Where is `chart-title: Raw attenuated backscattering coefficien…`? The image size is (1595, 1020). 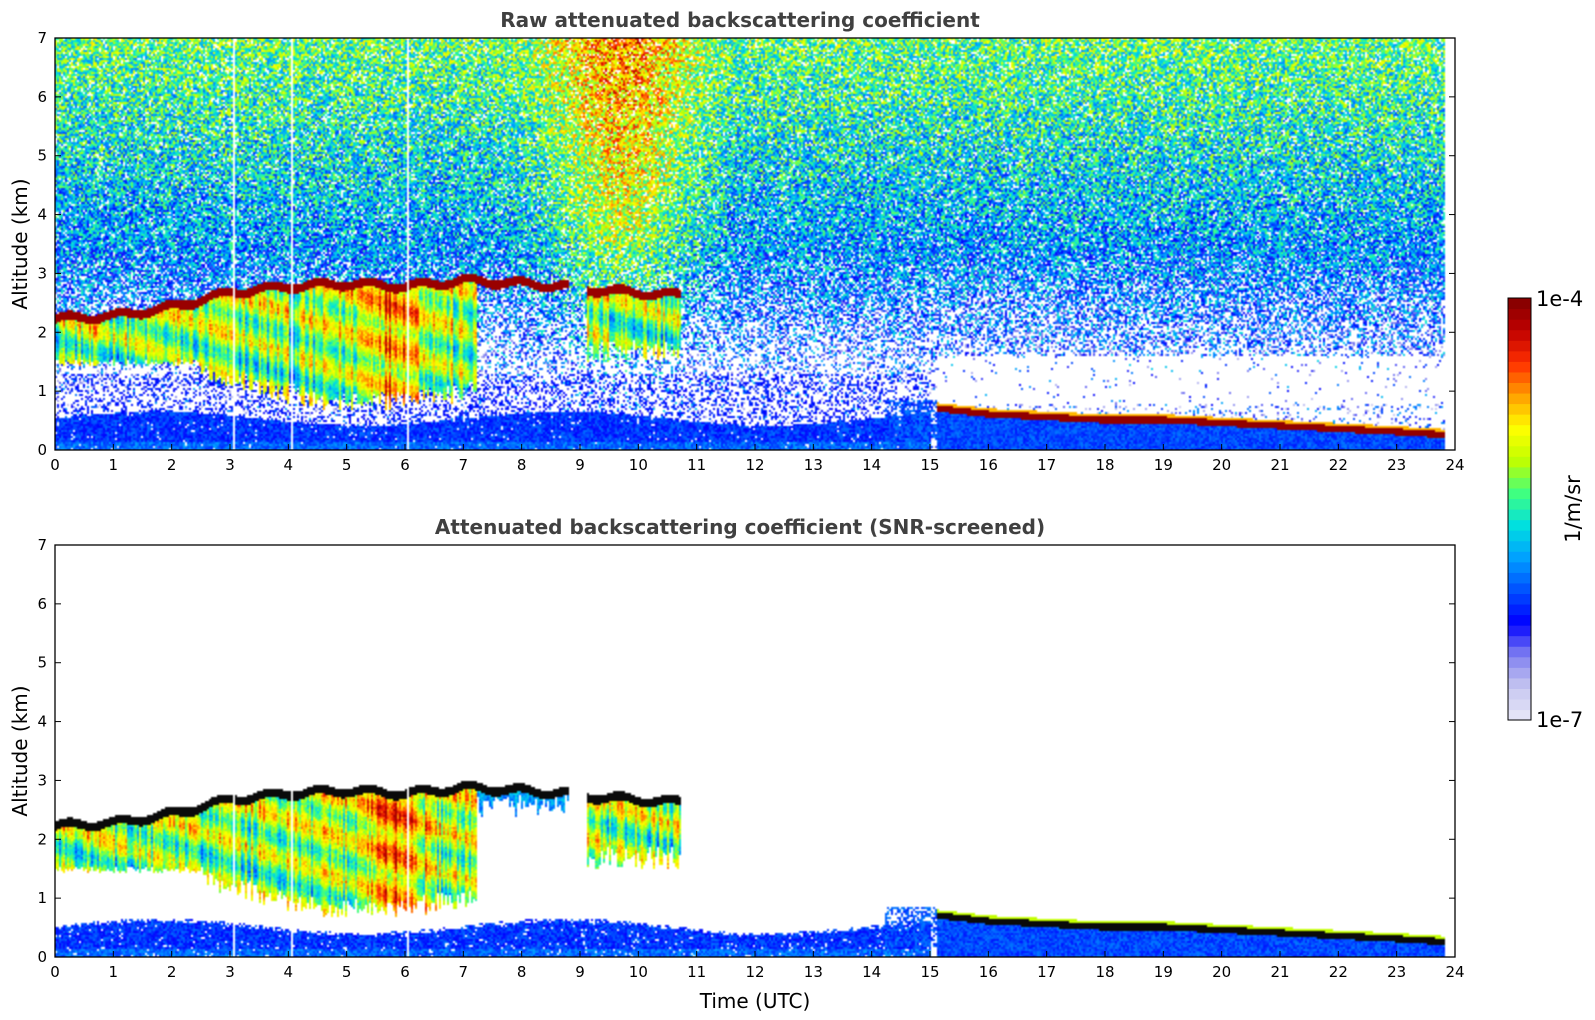 chart-title: Raw attenuated backscattering coefficien… is located at coordinates (740, 20).